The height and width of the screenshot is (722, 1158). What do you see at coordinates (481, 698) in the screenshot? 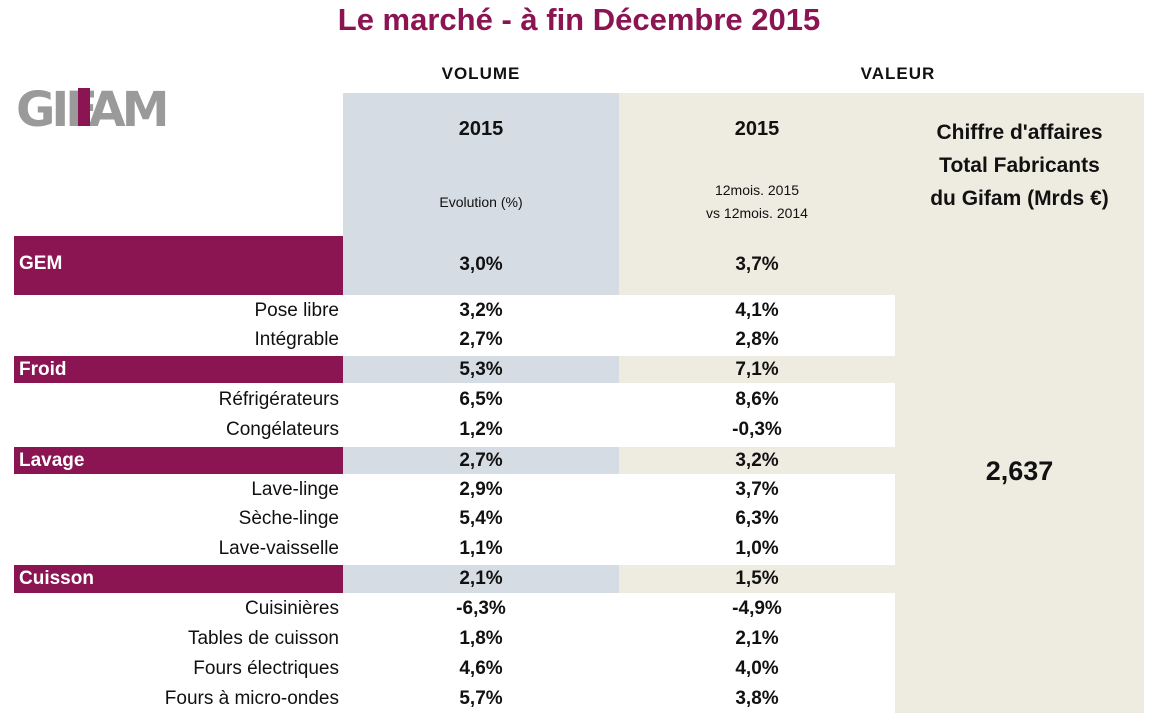
I see `fours-micro-ondes-volume: 5,7%` at bounding box center [481, 698].